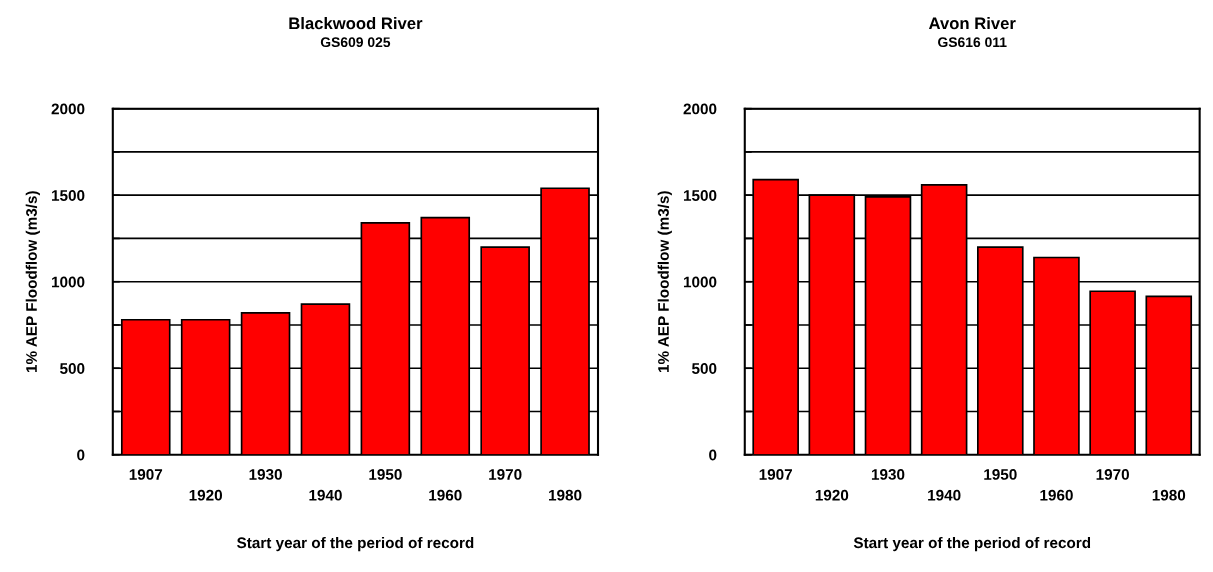 This screenshot has height=572, width=1213. I want to click on chart-subtitle: GS616 011, so click(972, 42).